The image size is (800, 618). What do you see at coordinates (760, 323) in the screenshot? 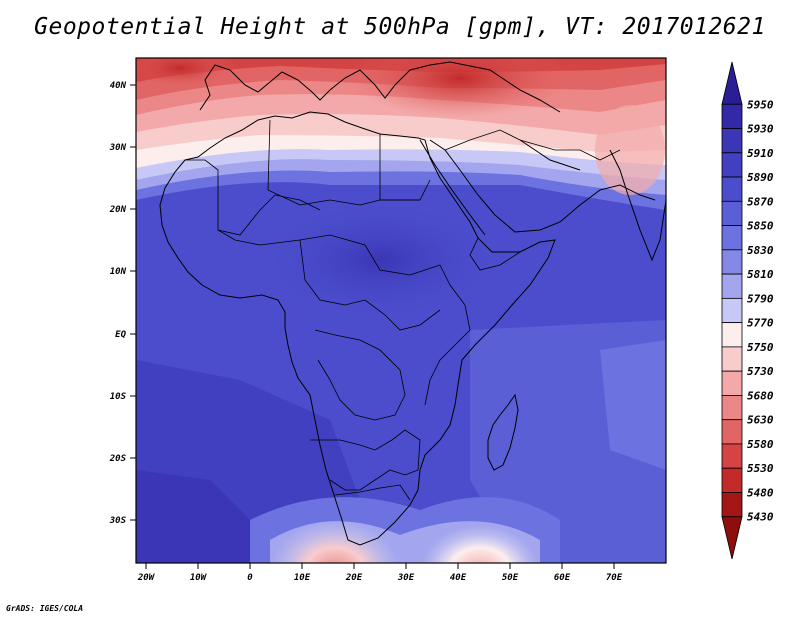
I see `colorbar-label: 5770` at bounding box center [760, 323].